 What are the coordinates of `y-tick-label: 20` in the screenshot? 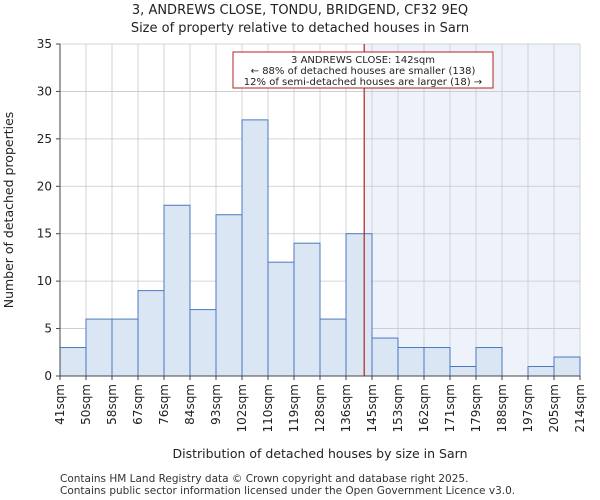 It's located at (44, 186).